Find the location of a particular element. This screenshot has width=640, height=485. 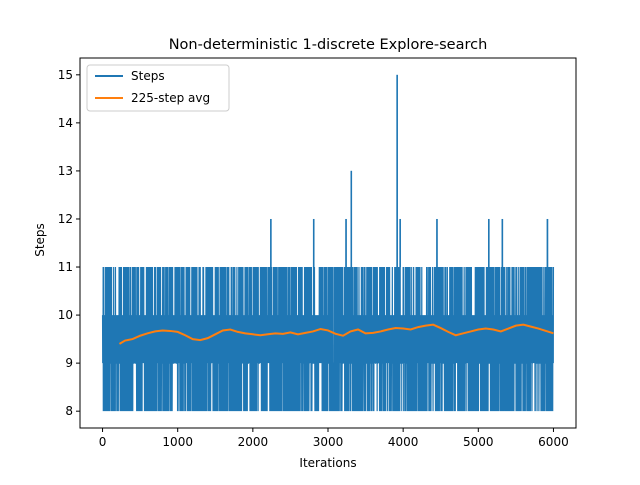

legend-label-steps: Steps is located at coordinates (148, 76).